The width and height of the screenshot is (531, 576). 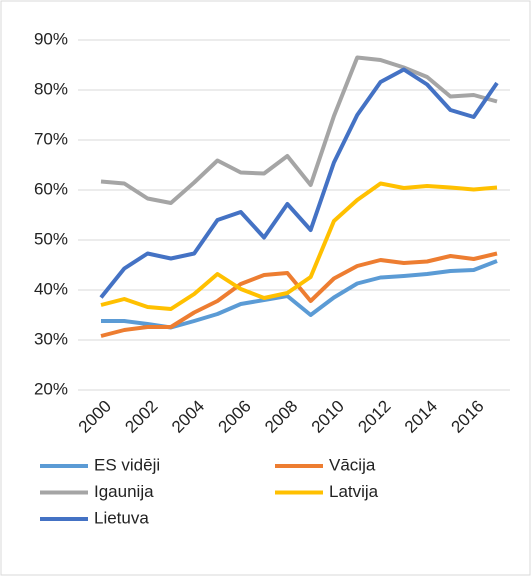 I want to click on y-tick-label: 60%, so click(x=51, y=188).